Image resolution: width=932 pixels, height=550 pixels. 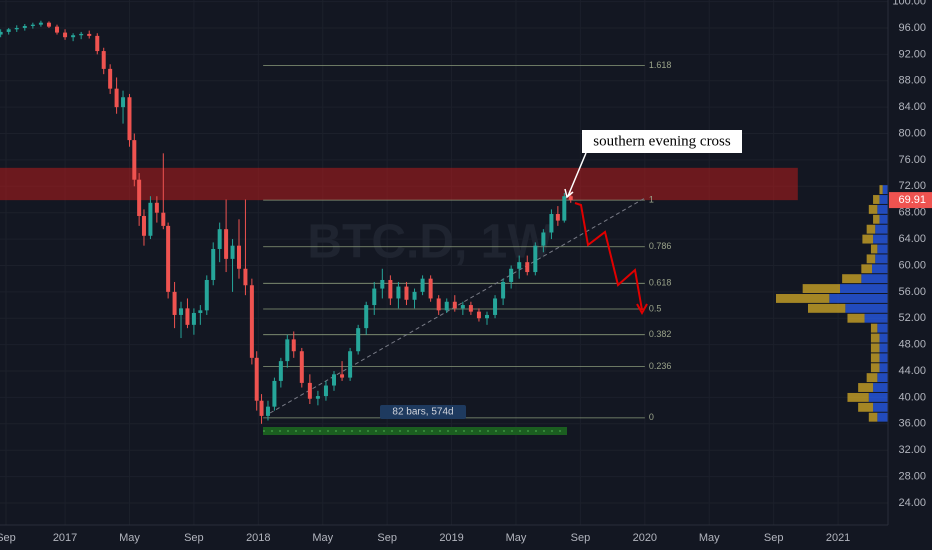 I want to click on fib-label: 1.618, so click(x=660, y=65).